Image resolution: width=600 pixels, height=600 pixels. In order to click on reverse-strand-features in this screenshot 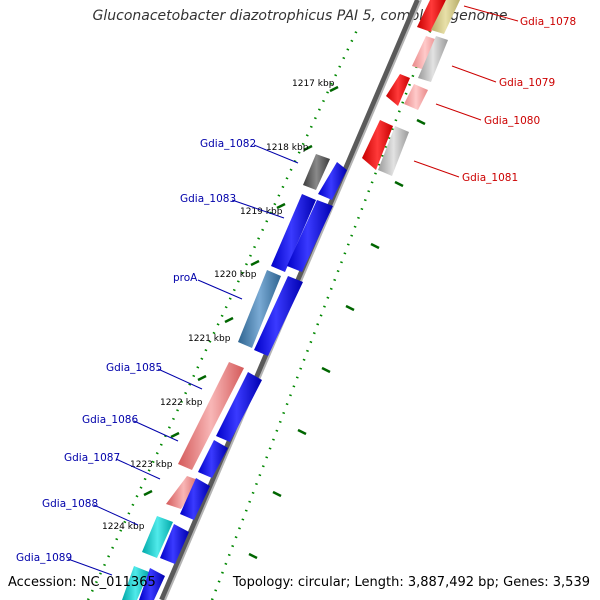, I will do `click(411, 88)`.